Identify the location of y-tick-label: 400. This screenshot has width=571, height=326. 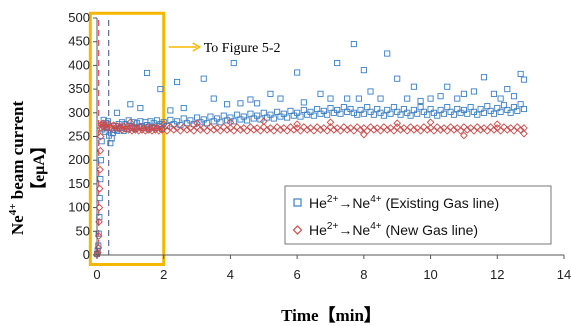
(79, 64).